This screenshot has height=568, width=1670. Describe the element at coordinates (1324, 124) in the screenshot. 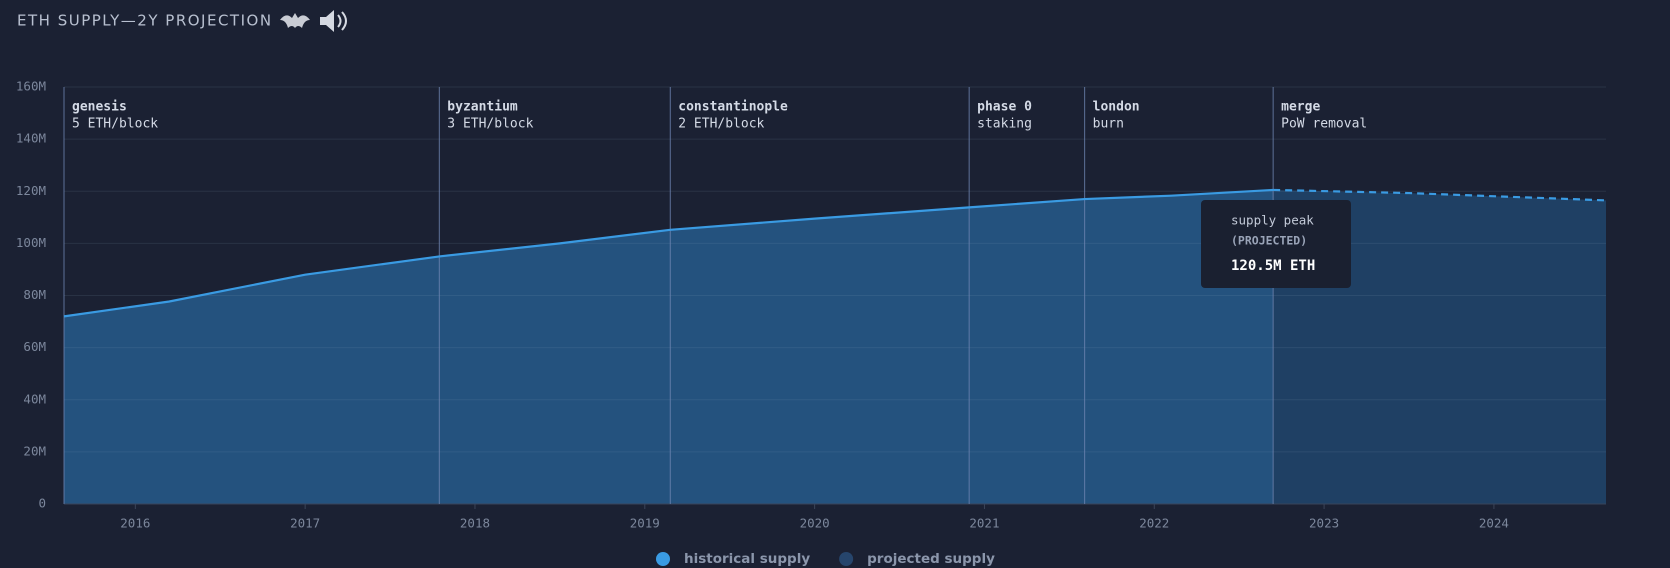

I see `event-detail: PoW removal` at that location.